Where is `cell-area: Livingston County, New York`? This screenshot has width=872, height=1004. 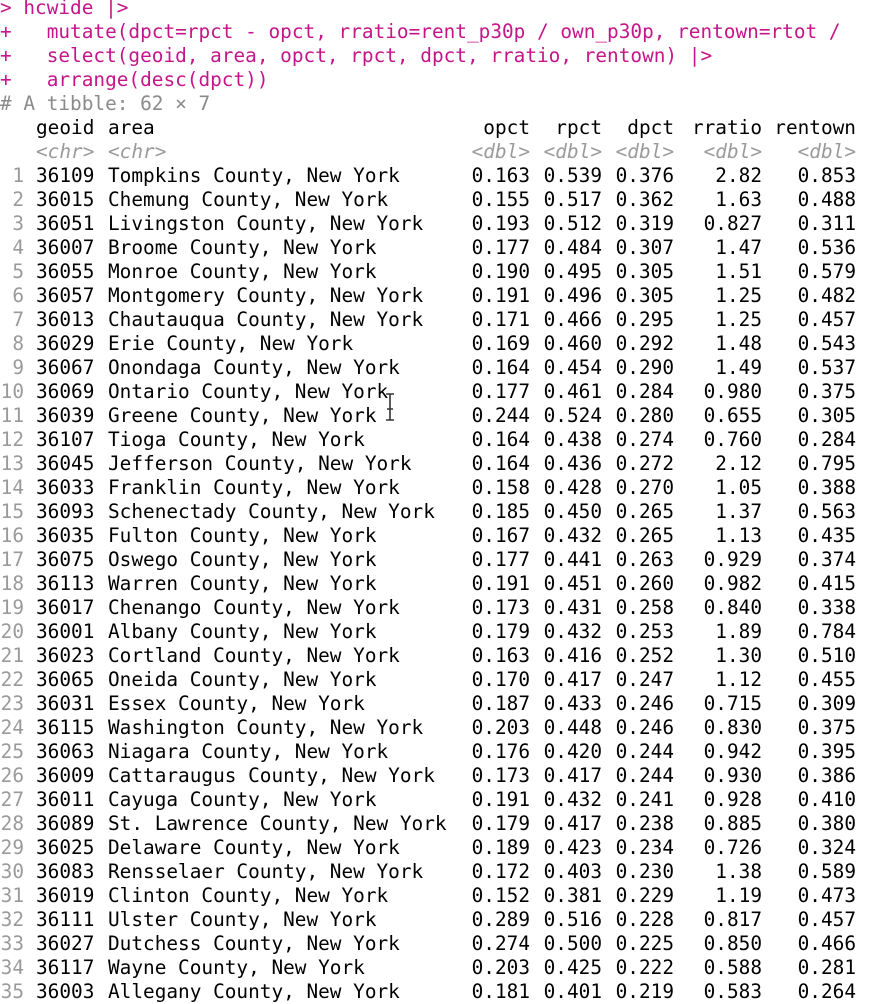 cell-area: Livingston County, New York is located at coordinates (266, 223).